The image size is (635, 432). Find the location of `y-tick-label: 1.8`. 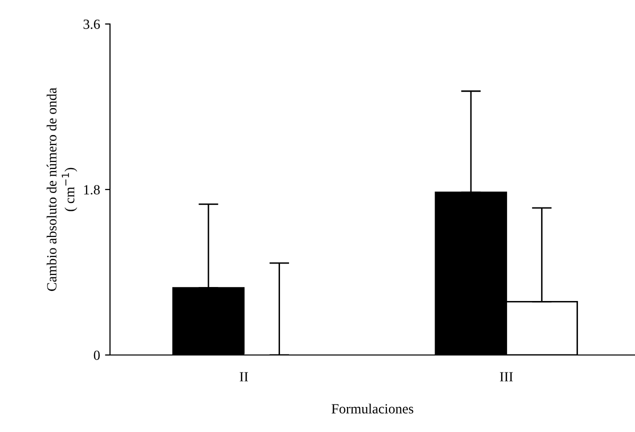

y-tick-label: 1.8 is located at coordinates (92, 190).